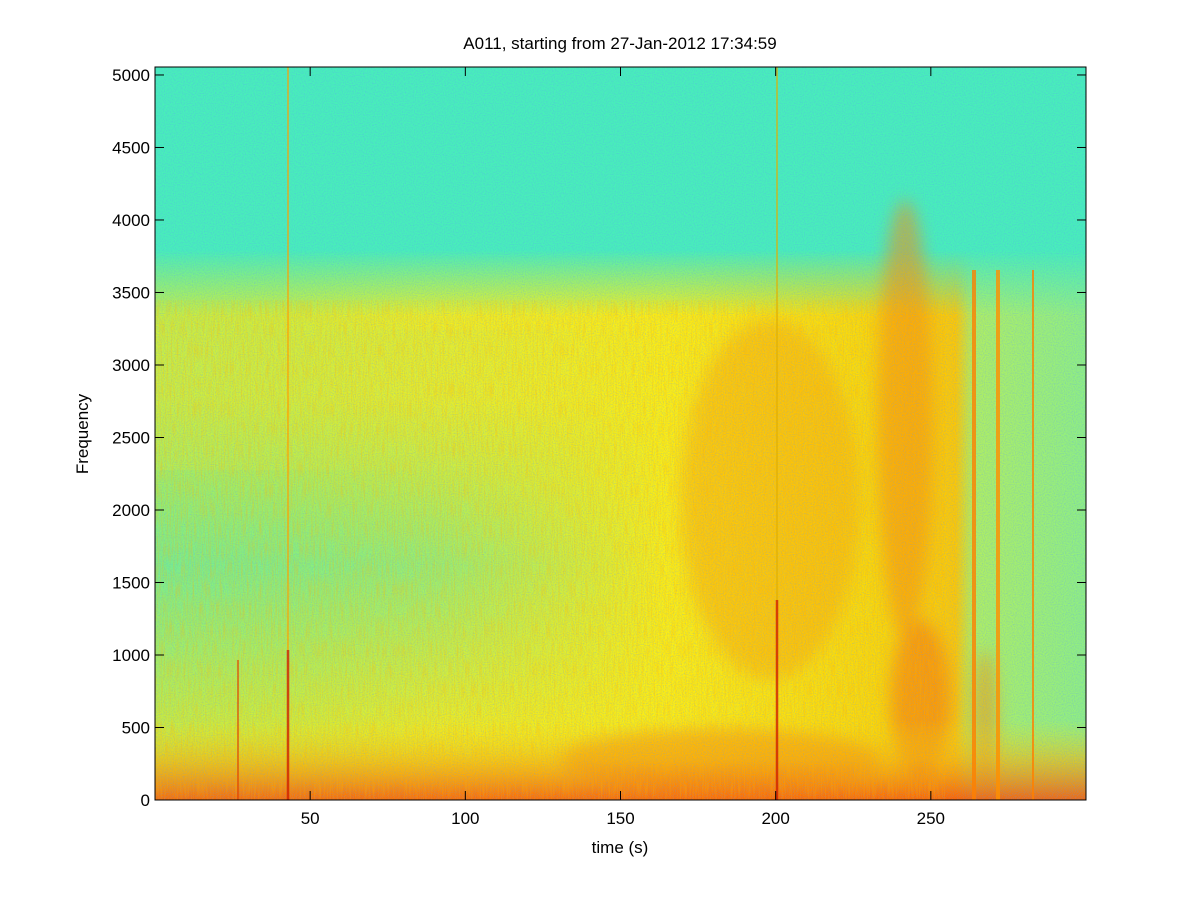 This screenshot has height=900, width=1200. I want to click on y-tick-label: 4500, so click(131, 147).